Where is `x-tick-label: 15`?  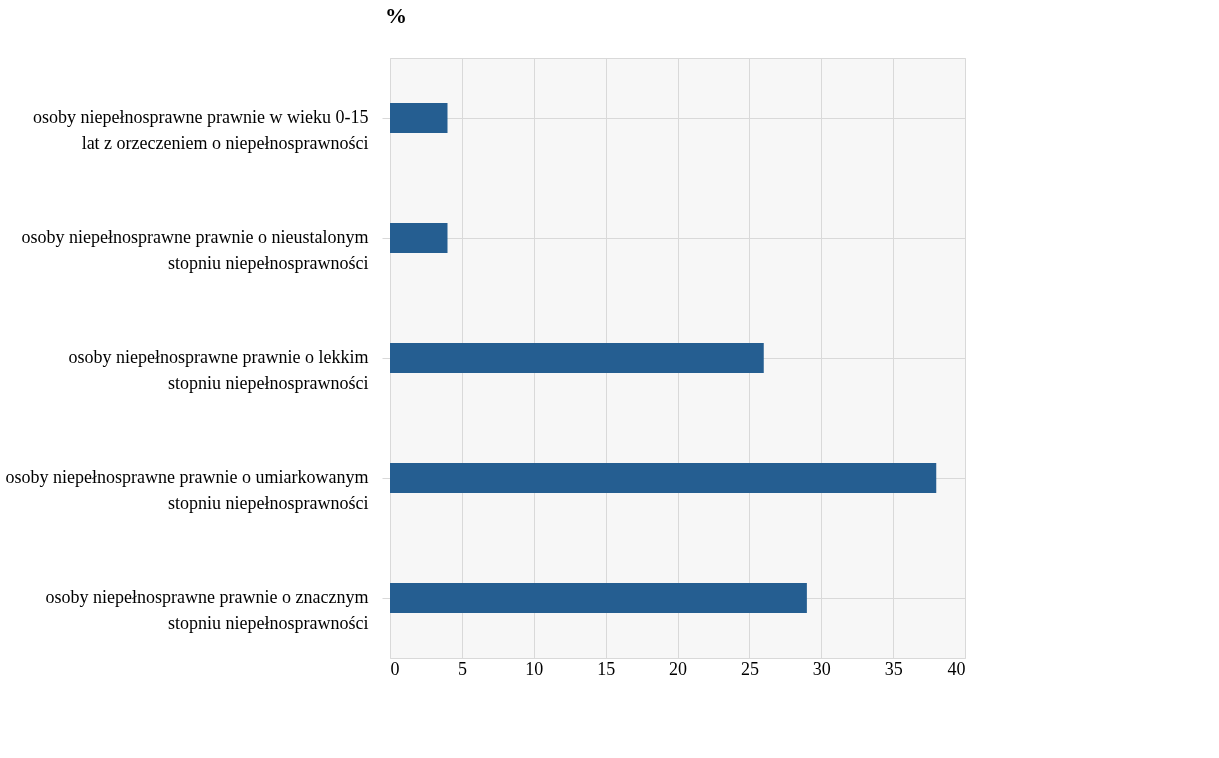
x-tick-label: 15 is located at coordinates (606, 668).